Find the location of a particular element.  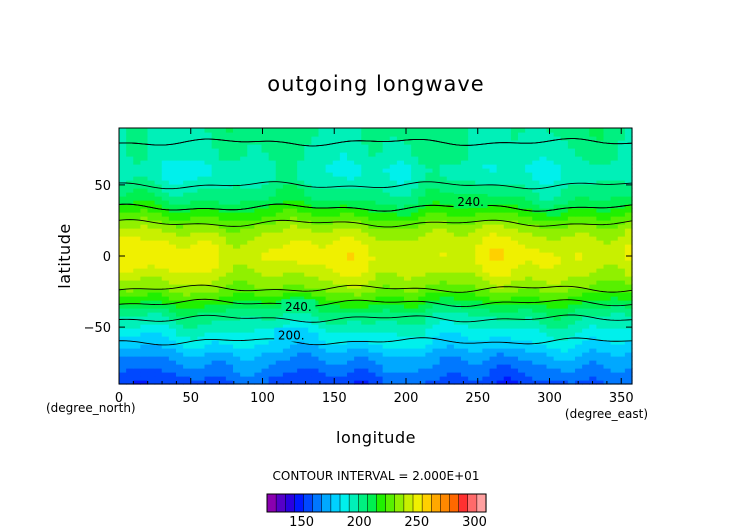

contour-label-bg is located at coordinates (298, 306).